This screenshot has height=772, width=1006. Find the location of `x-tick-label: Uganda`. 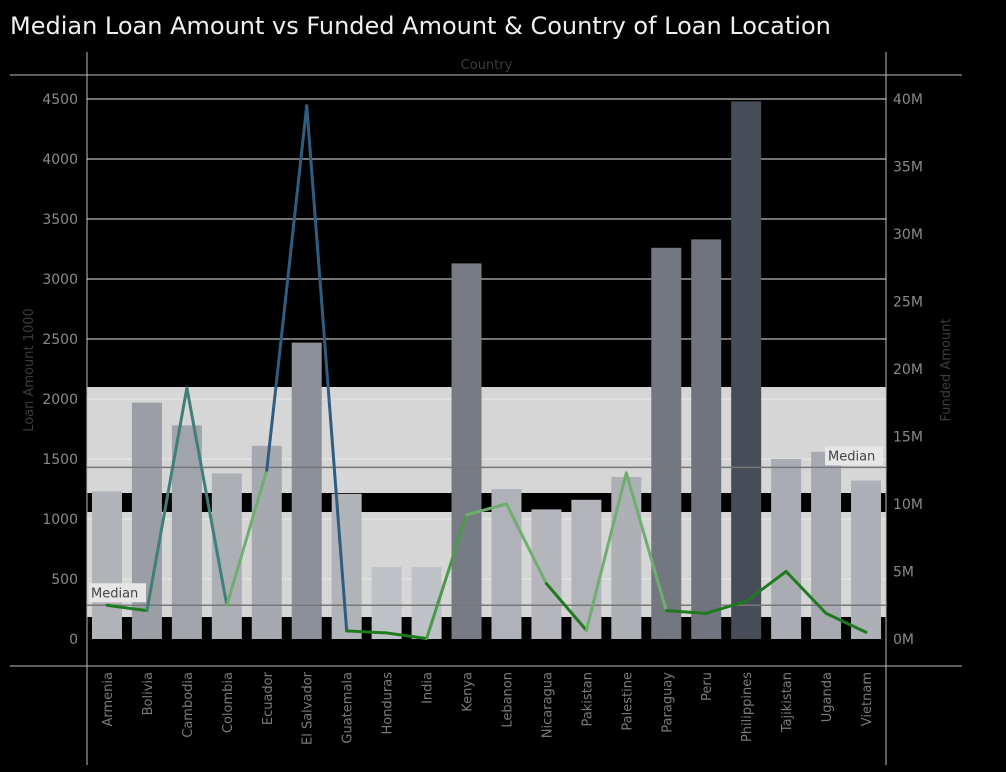

x-tick-label: Uganda is located at coordinates (827, 697).